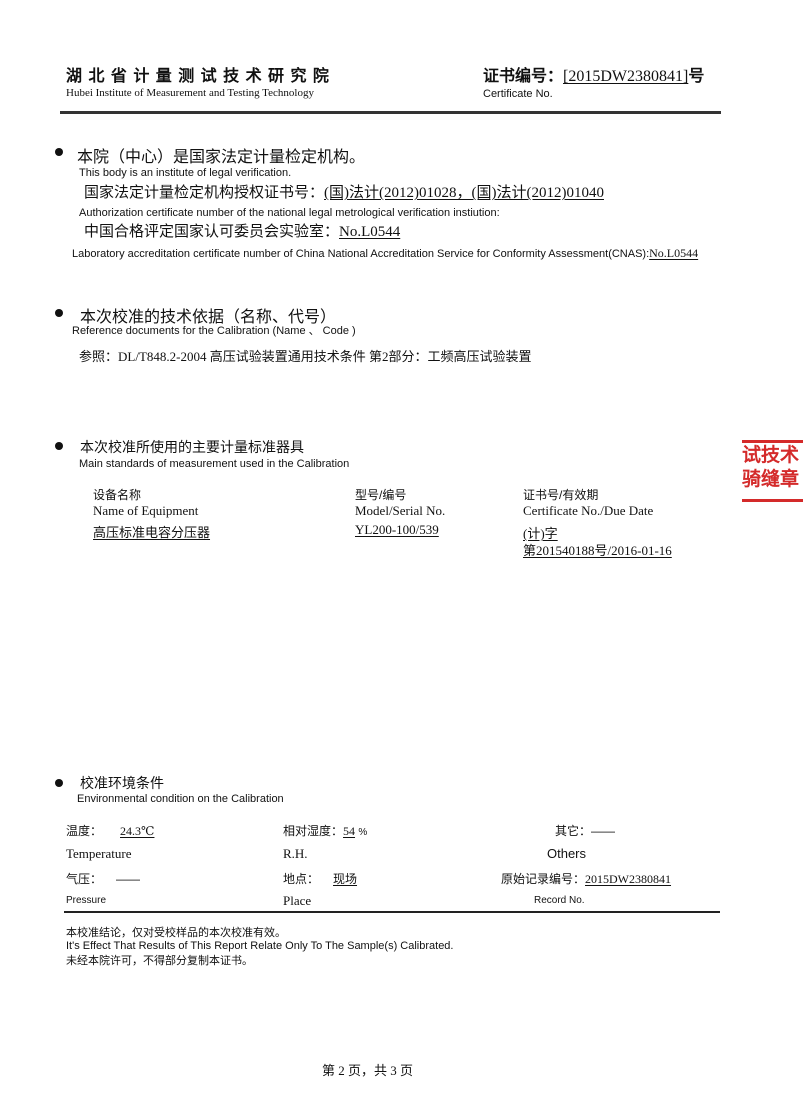 This screenshot has height=1119, width=803. What do you see at coordinates (128, 879) in the screenshot?
I see `pressure-value: ——` at bounding box center [128, 879].